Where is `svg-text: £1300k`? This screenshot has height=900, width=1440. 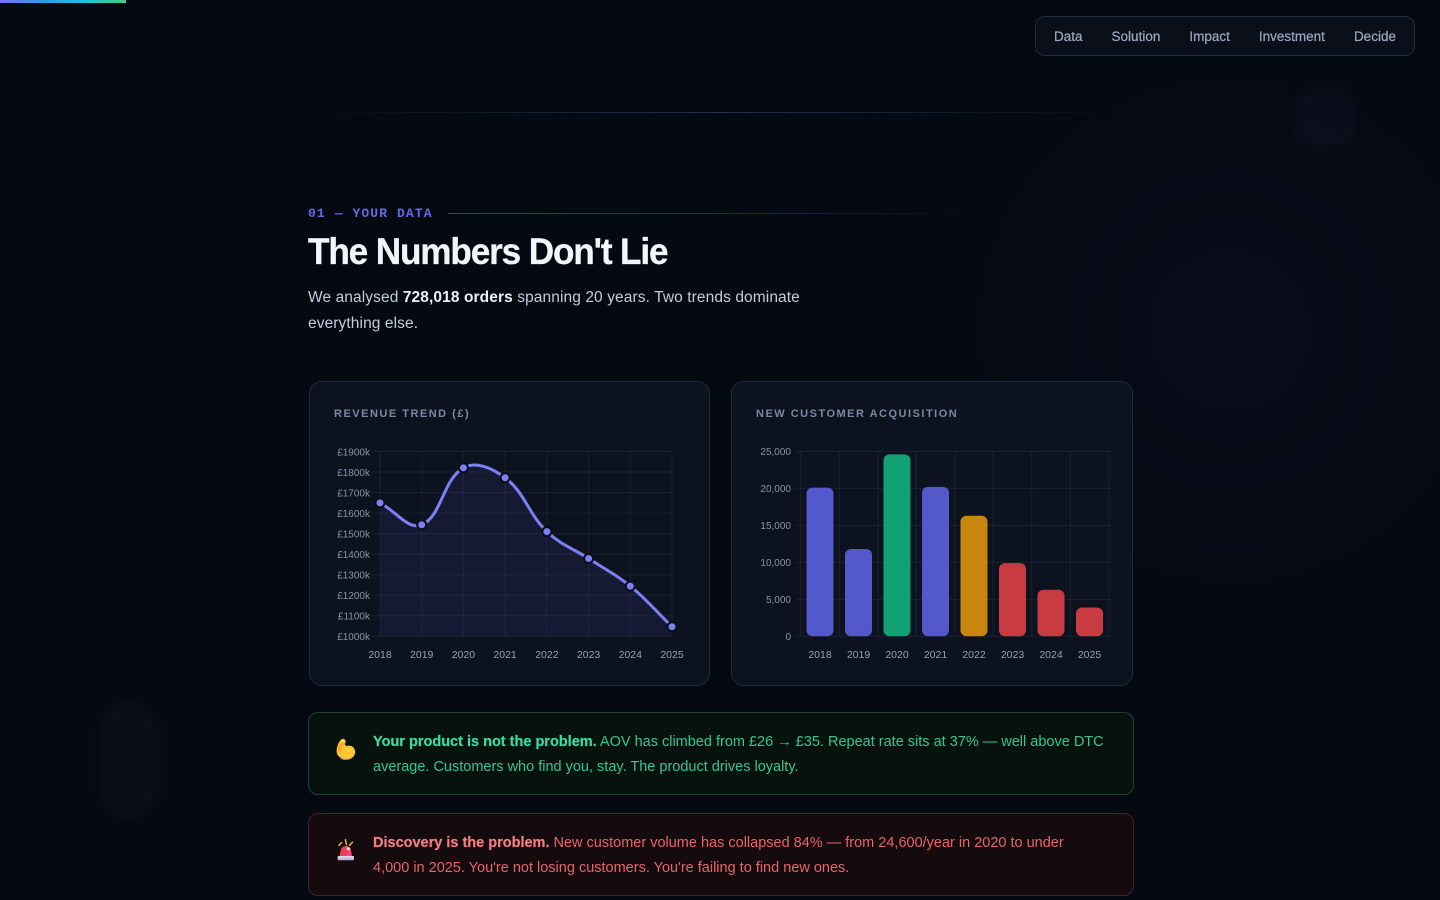 svg-text: £1300k is located at coordinates (354, 576).